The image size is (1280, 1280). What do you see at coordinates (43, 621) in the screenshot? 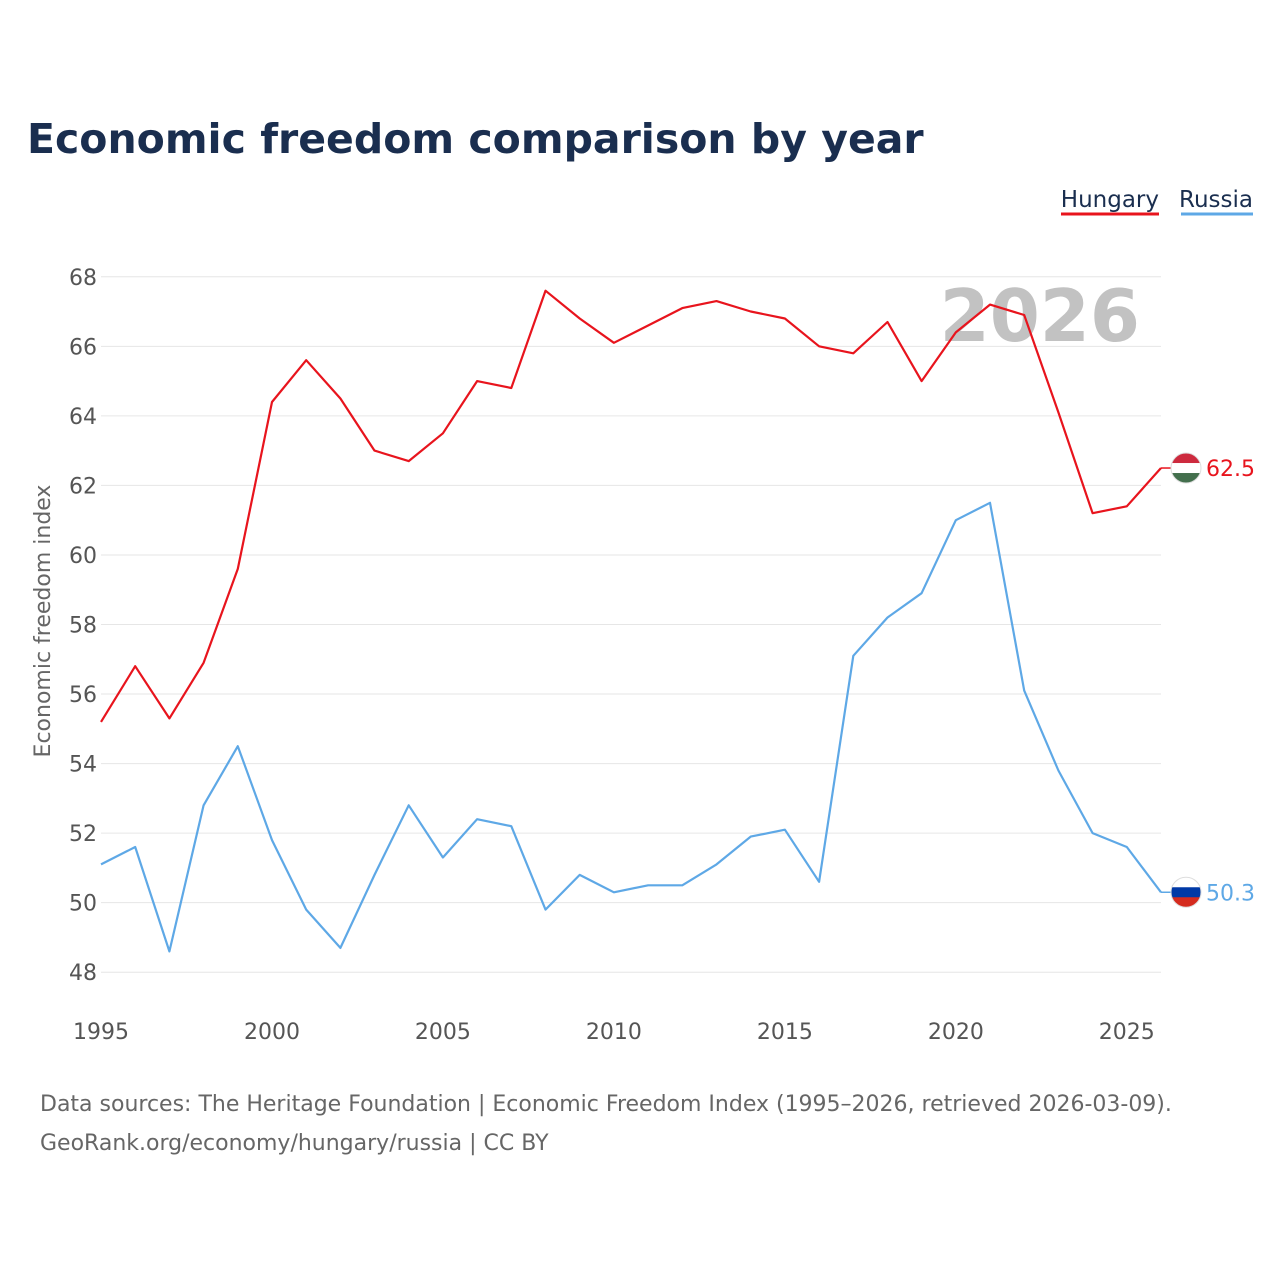
I see `y-axis-label: Economic freedom index` at bounding box center [43, 621].